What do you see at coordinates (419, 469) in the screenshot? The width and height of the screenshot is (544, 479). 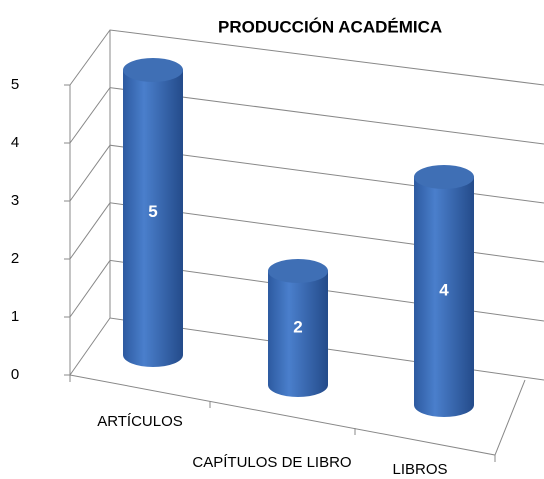 I see `x-tick-label: LIBROS` at bounding box center [419, 469].